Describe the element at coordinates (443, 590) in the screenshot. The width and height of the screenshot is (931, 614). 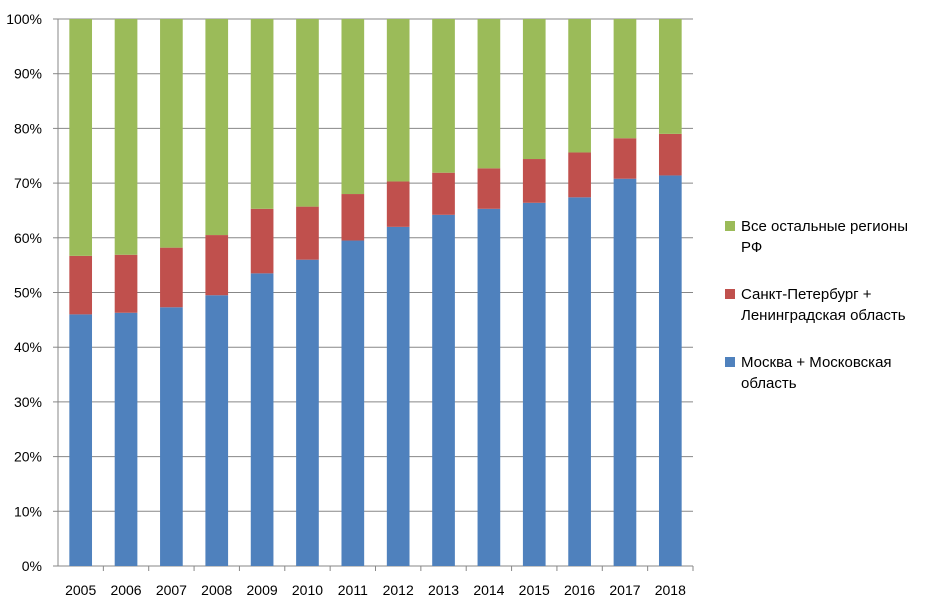
I see `x-tick-label: 2013` at that location.